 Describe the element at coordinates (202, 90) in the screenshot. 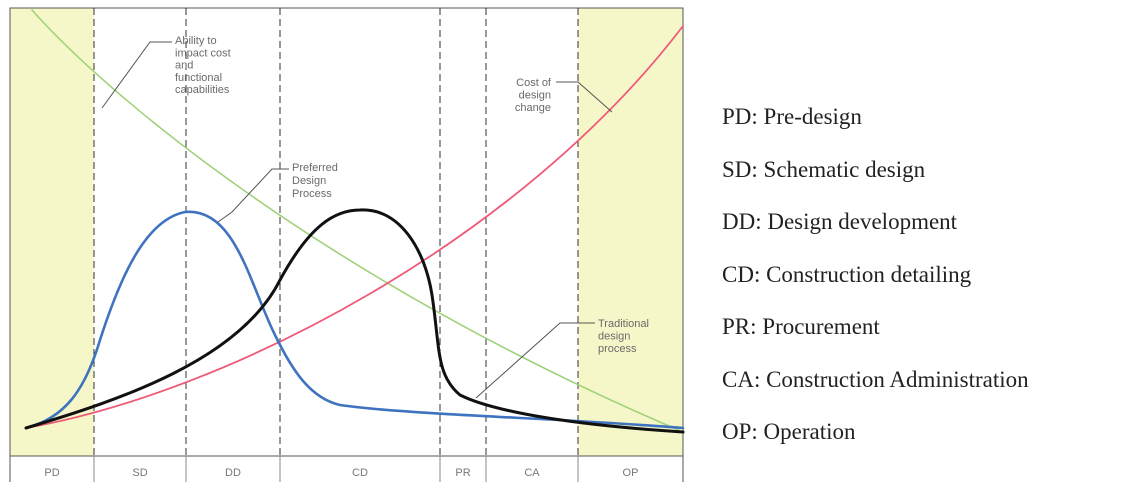

I see `annotation-text-ability-to-impact-cost-and-functional-capabilities: capabilities` at that location.